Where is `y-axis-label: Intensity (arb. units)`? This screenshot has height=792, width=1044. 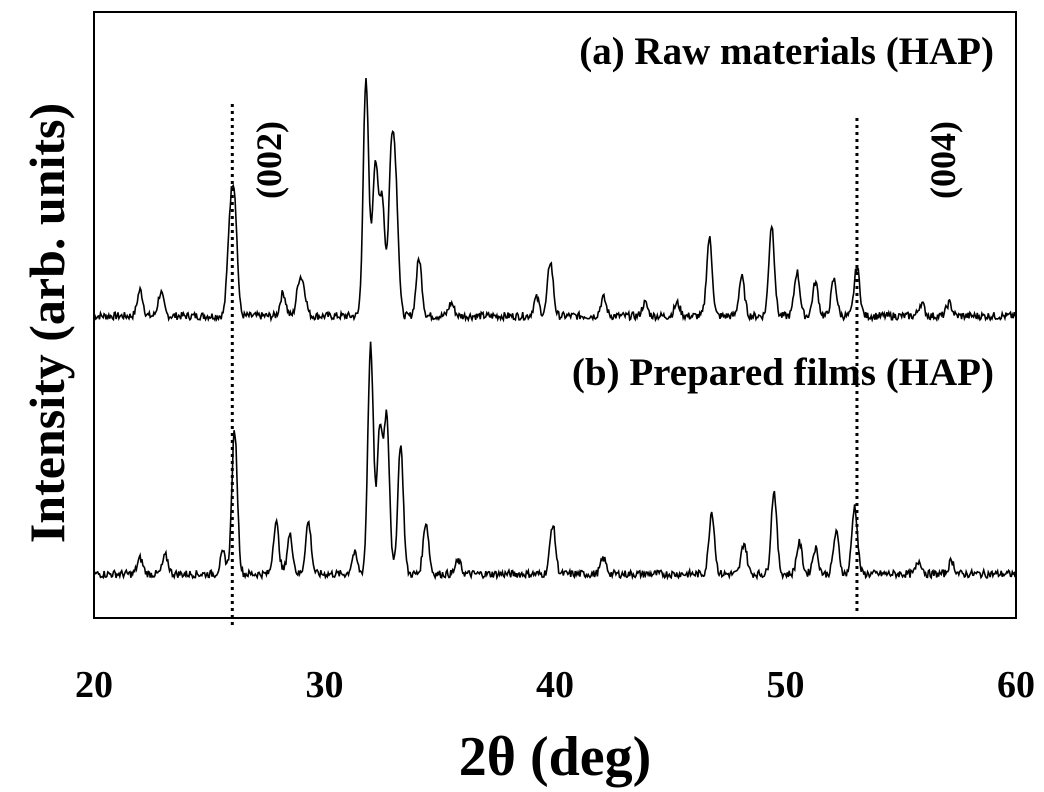 y-axis-label: Intensity (arb. units) is located at coordinates (47, 323).